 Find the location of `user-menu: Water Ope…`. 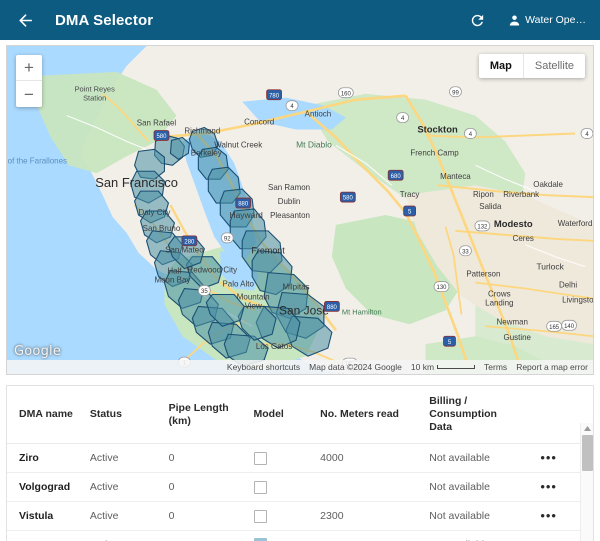

user-menu: Water Ope… is located at coordinates (546, 20).